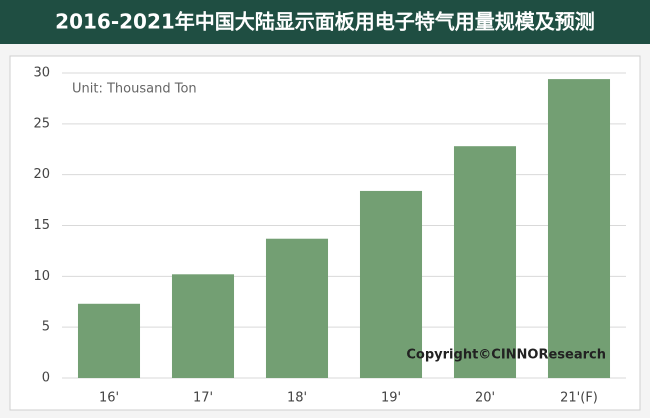  Describe the element at coordinates (41, 73) in the screenshot. I see `y-tick-label: 30` at that location.